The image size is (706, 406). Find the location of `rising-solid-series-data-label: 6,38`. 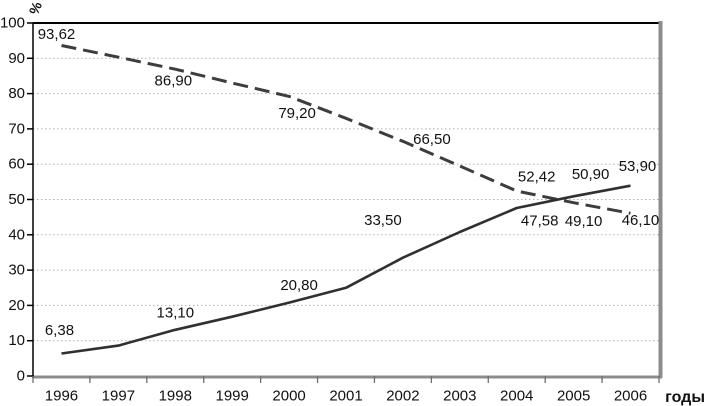

rising-solid-series-data-label: 6,38 is located at coordinates (59, 330).